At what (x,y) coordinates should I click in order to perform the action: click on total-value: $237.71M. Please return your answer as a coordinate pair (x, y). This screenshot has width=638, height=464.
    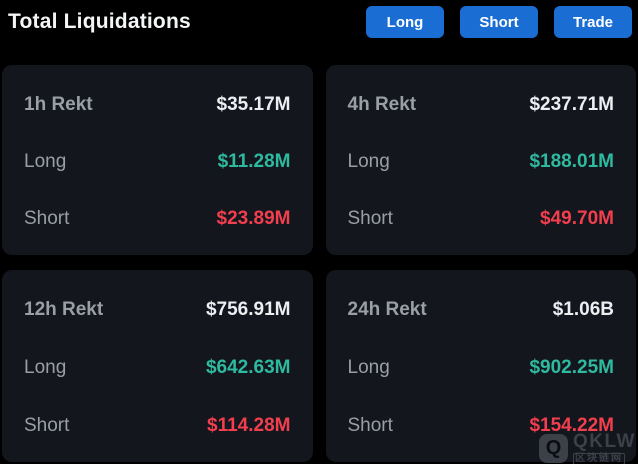
    Looking at the image, I should click on (571, 104).